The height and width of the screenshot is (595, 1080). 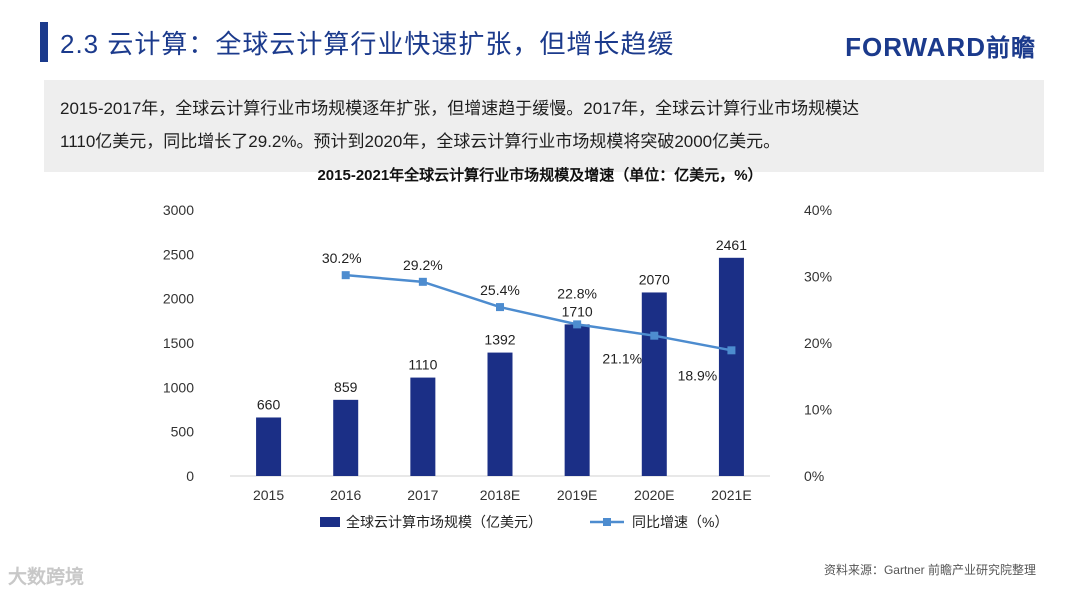 What do you see at coordinates (818, 410) in the screenshot?
I see `y-right-tick-label: 10%` at bounding box center [818, 410].